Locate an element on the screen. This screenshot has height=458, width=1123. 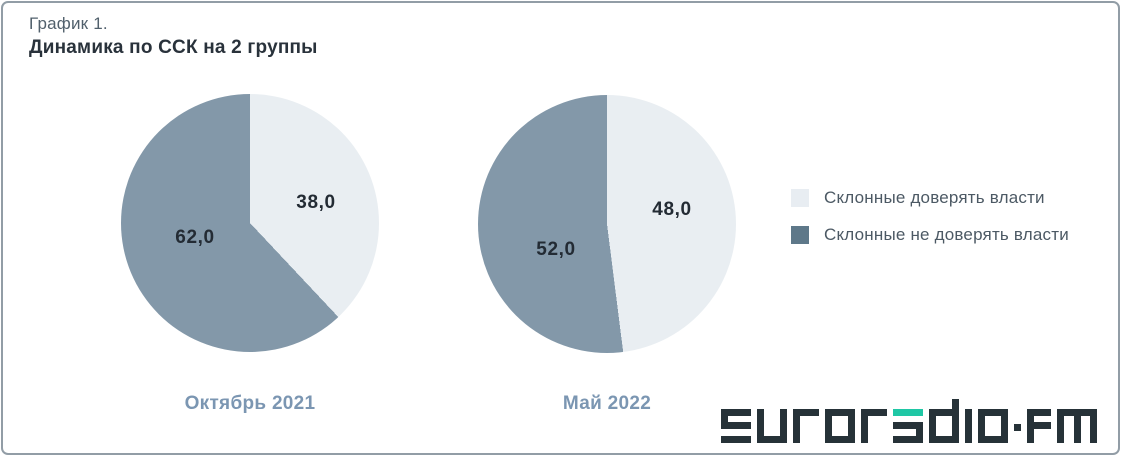
legend-label-trust: Склонные доверять власти is located at coordinates (934, 197).